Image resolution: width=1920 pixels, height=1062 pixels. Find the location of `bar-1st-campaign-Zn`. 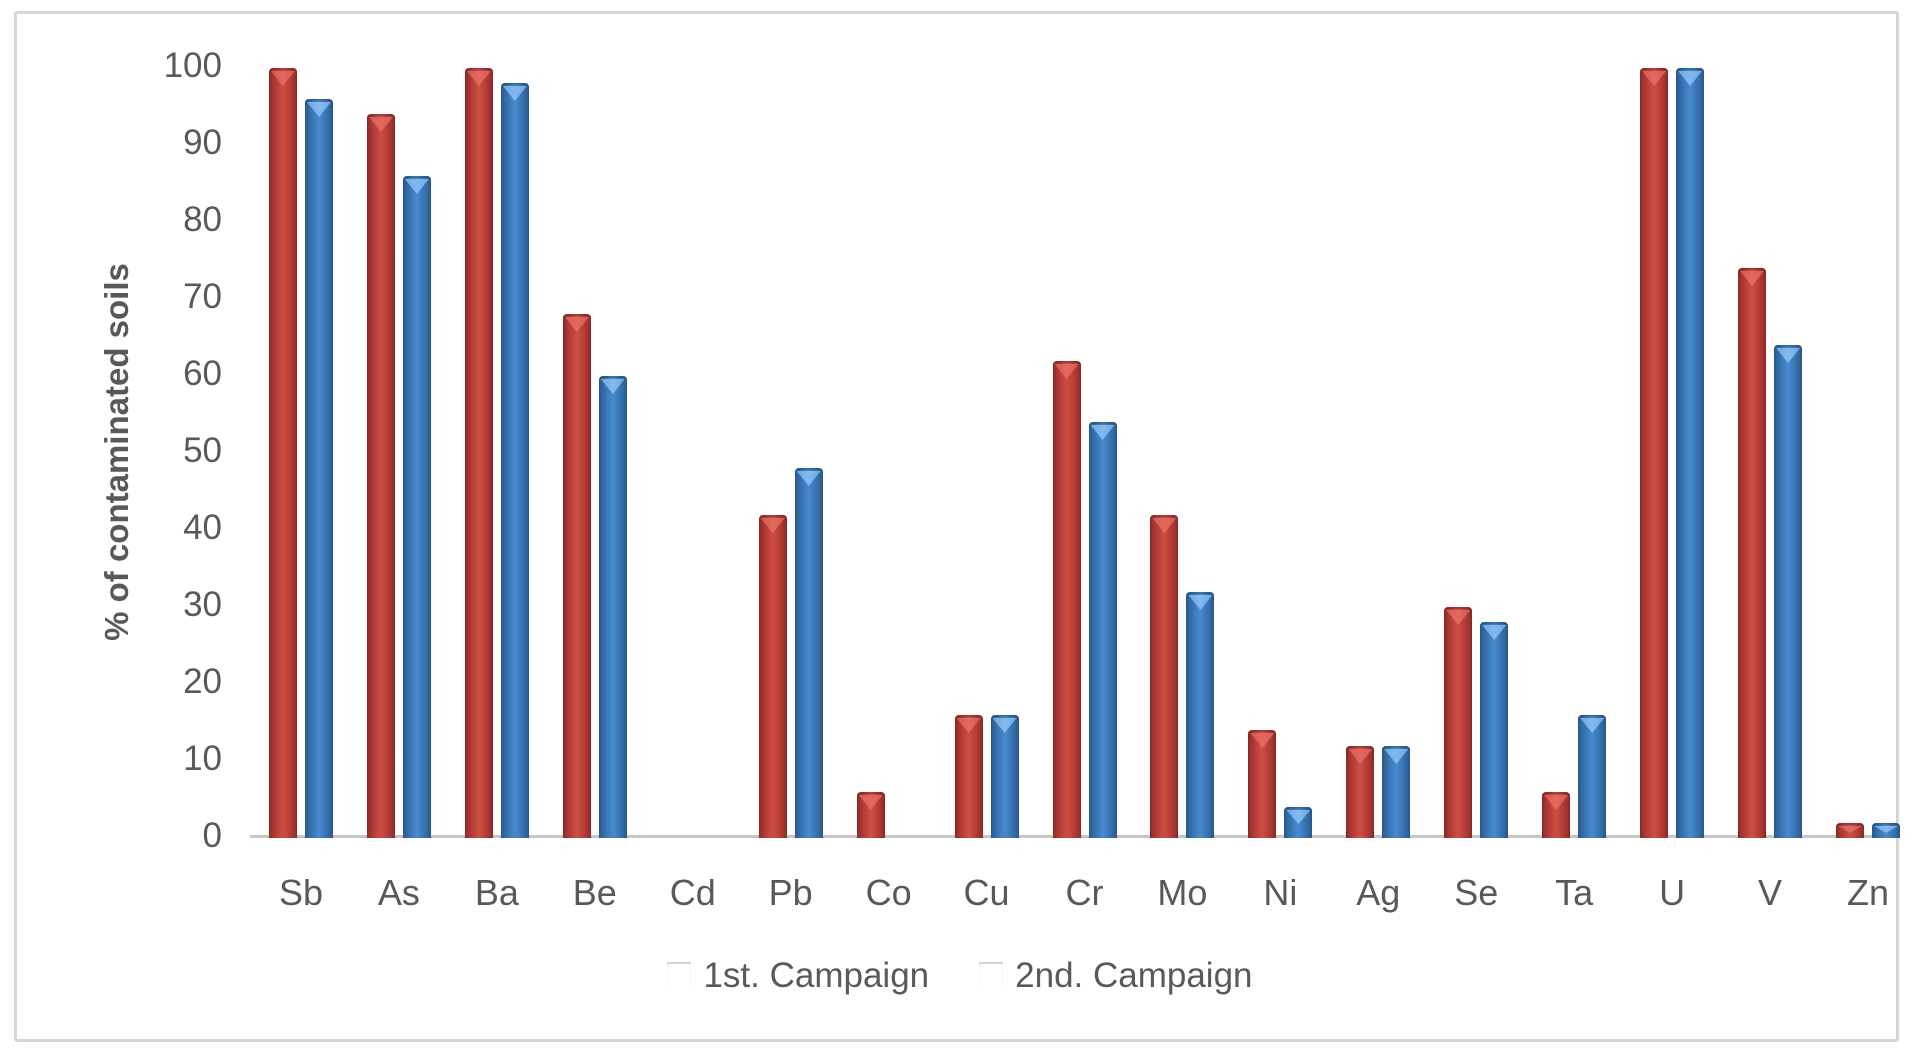

bar-1st-campaign-Zn is located at coordinates (1850, 830).